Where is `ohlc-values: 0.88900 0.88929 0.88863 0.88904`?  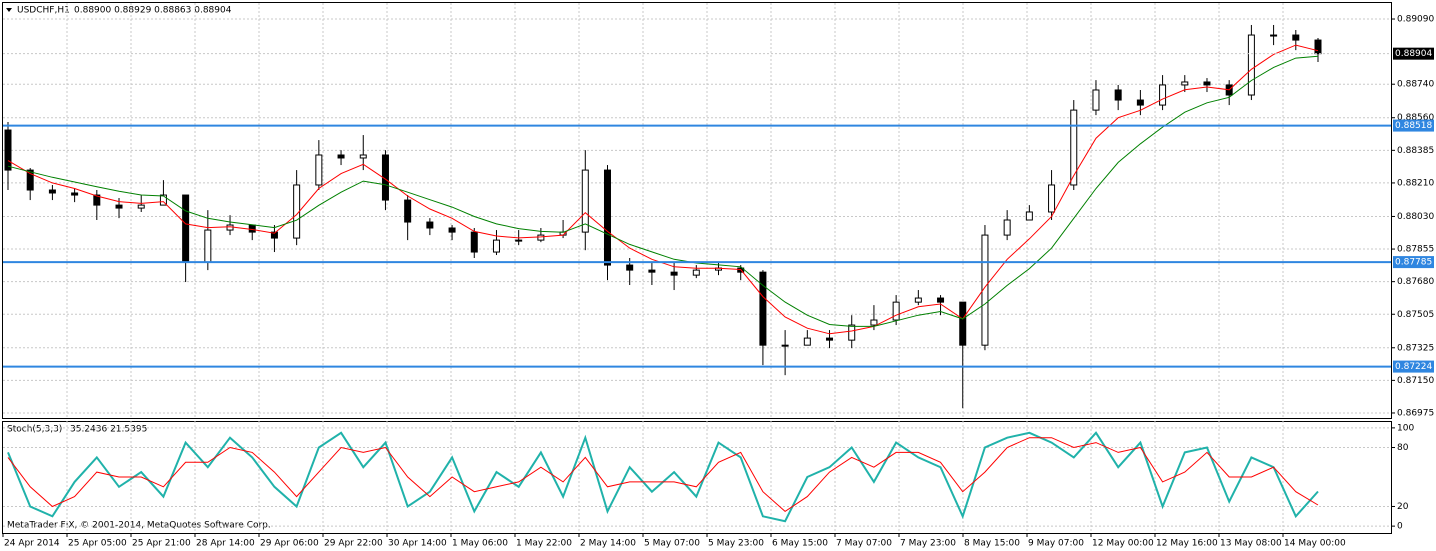 ohlc-values: 0.88900 0.88929 0.88863 0.88904 is located at coordinates (153, 11).